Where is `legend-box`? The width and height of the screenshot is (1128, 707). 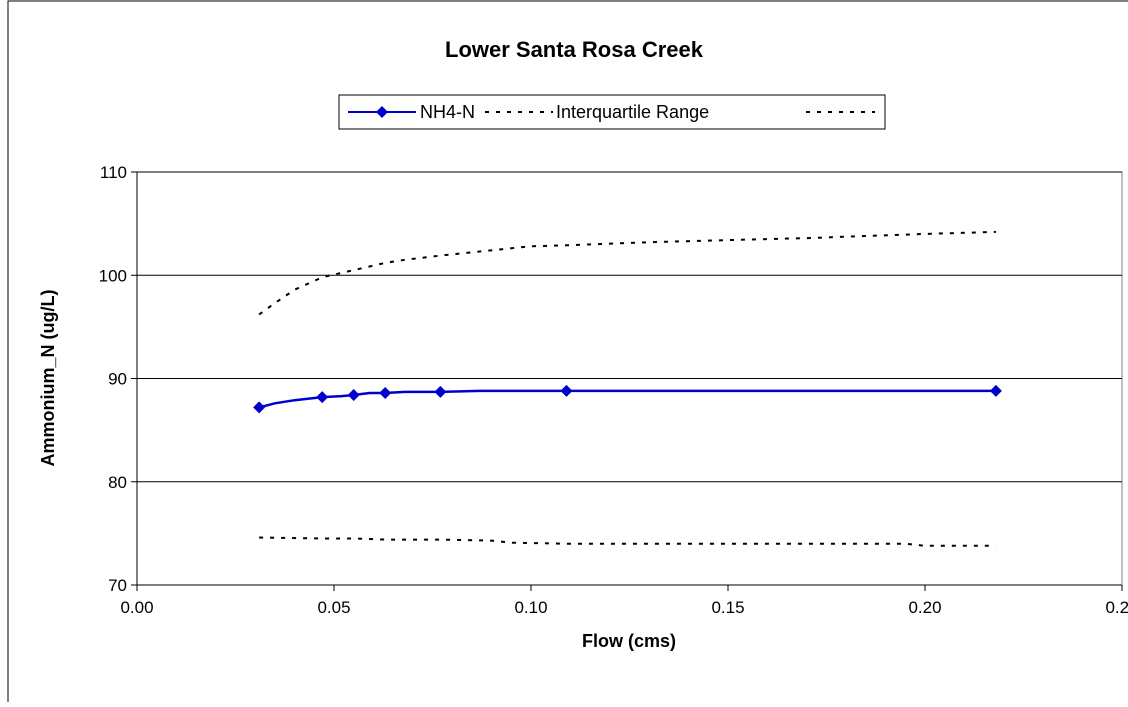
legend-box is located at coordinates (612, 112).